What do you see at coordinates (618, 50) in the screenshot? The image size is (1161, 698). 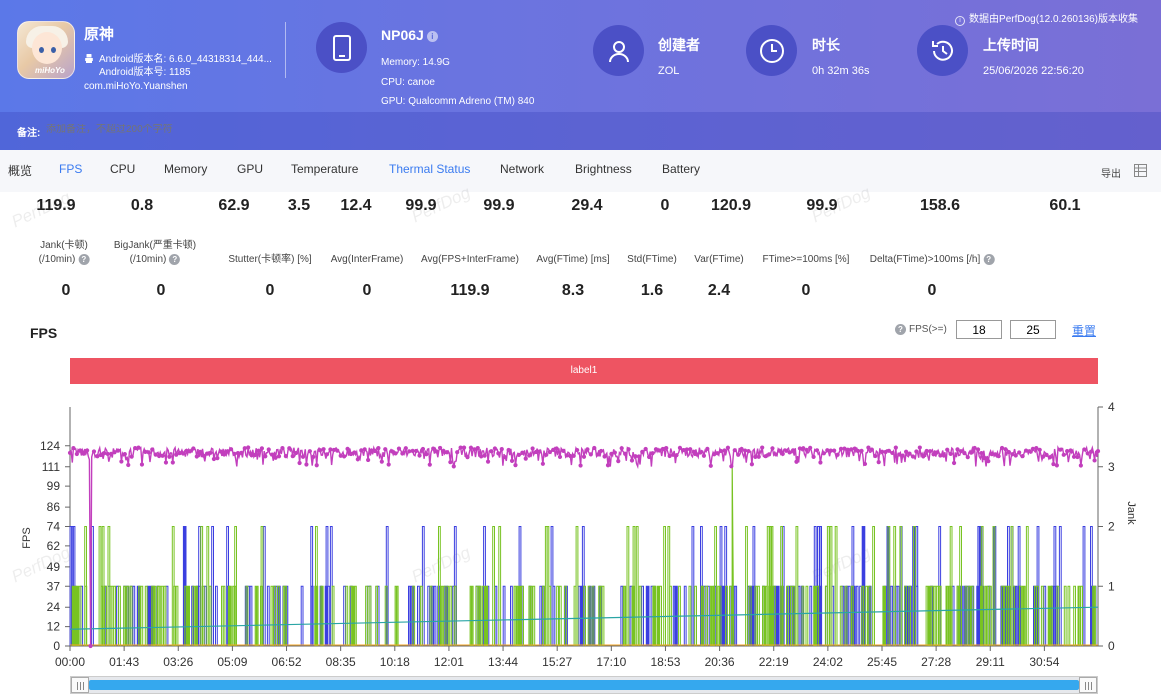 I see `user-icon` at bounding box center [618, 50].